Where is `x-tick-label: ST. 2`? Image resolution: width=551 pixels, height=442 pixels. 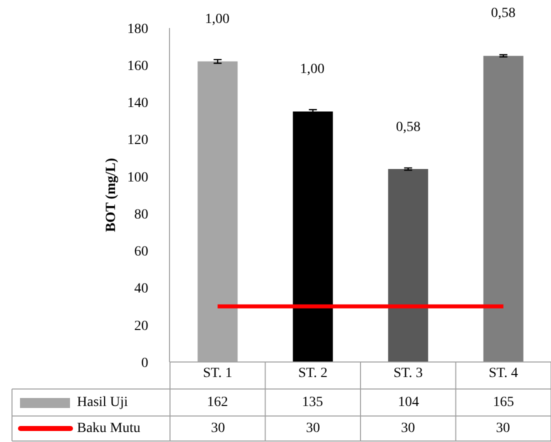 x-tick-label: ST. 2 is located at coordinates (313, 373).